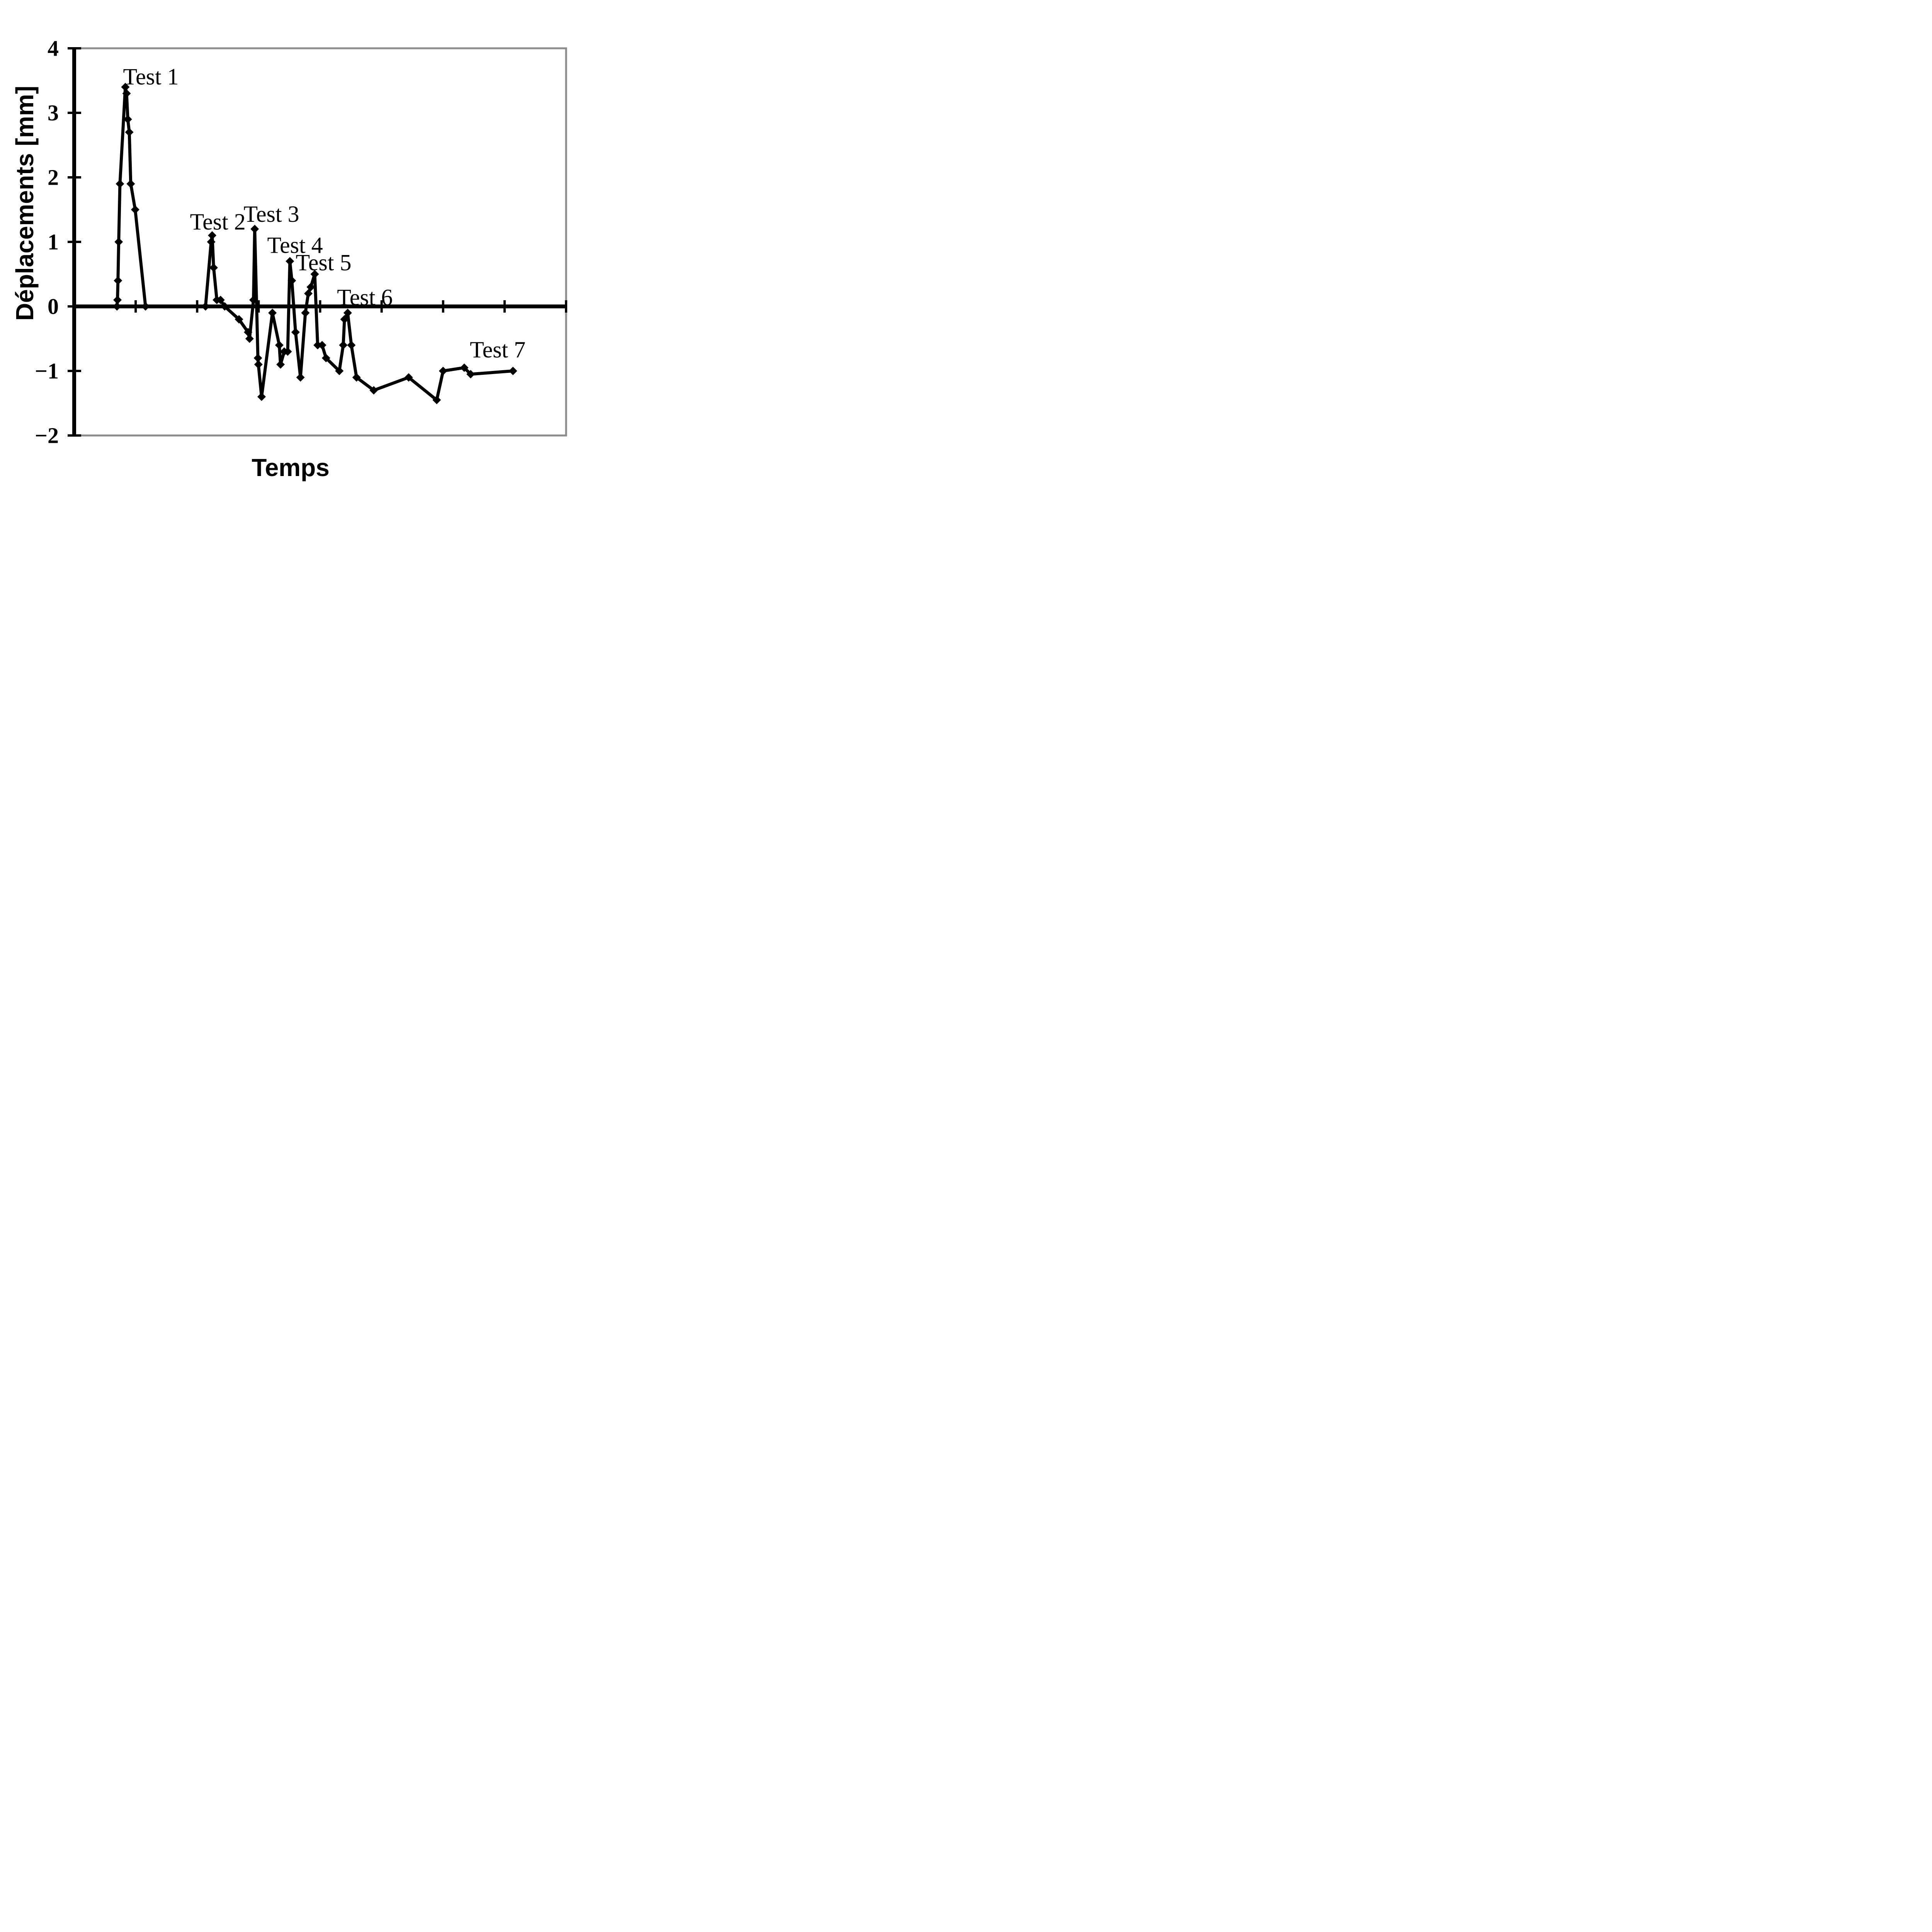 This screenshot has width=1932, height=1932. Describe the element at coordinates (498, 349) in the screenshot. I see `annotation-test-7: Test 7` at that location.